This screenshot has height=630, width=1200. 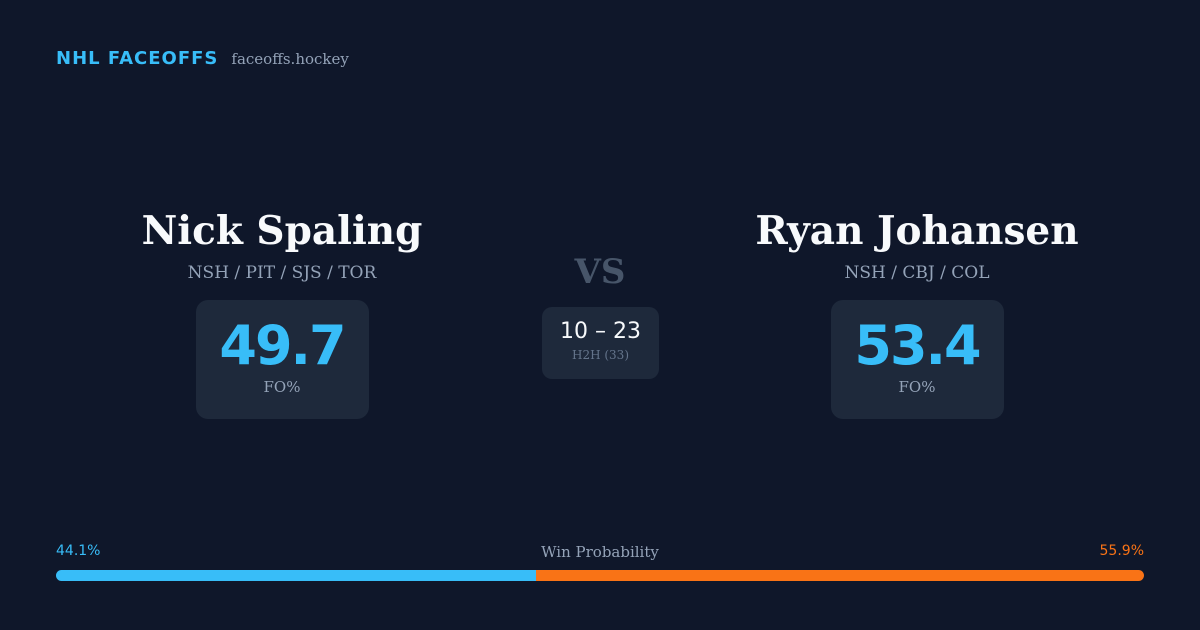 What do you see at coordinates (917, 345) in the screenshot?
I see `fo-pct-value-right: 53.4` at bounding box center [917, 345].